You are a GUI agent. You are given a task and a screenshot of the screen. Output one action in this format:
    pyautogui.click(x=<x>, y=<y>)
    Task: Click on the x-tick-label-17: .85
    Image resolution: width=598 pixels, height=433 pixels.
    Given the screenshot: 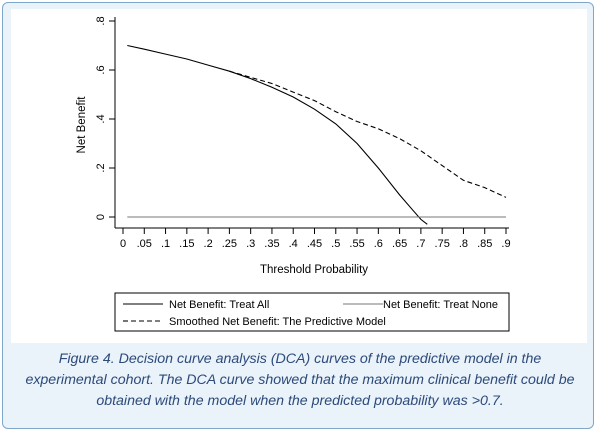 What is the action you would take?
    pyautogui.click(x=484, y=244)
    